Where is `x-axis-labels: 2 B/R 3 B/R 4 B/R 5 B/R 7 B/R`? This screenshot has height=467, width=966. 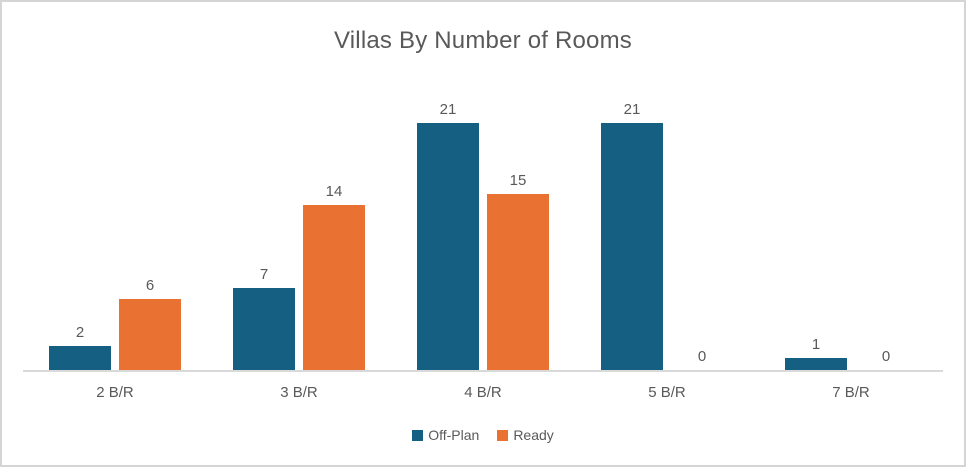 x-axis-labels: 2 B/R 3 B/R 4 B/R 5 B/R 7 B/R is located at coordinates (483, 392).